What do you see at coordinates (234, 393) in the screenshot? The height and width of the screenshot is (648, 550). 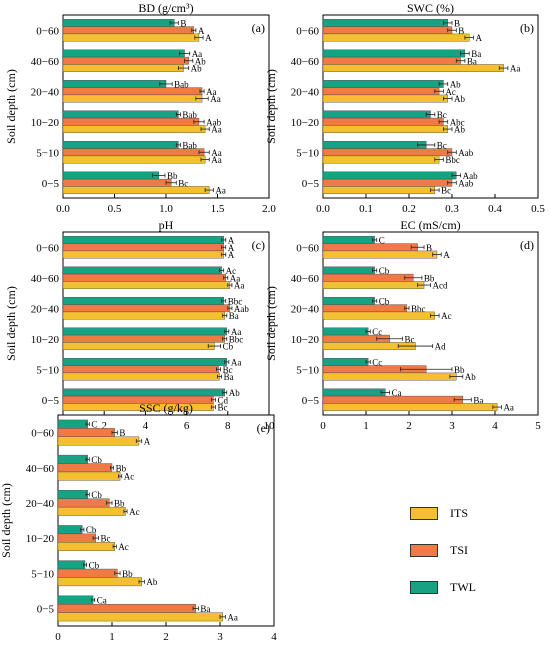 I see `significance-label: Ab` at bounding box center [234, 393].